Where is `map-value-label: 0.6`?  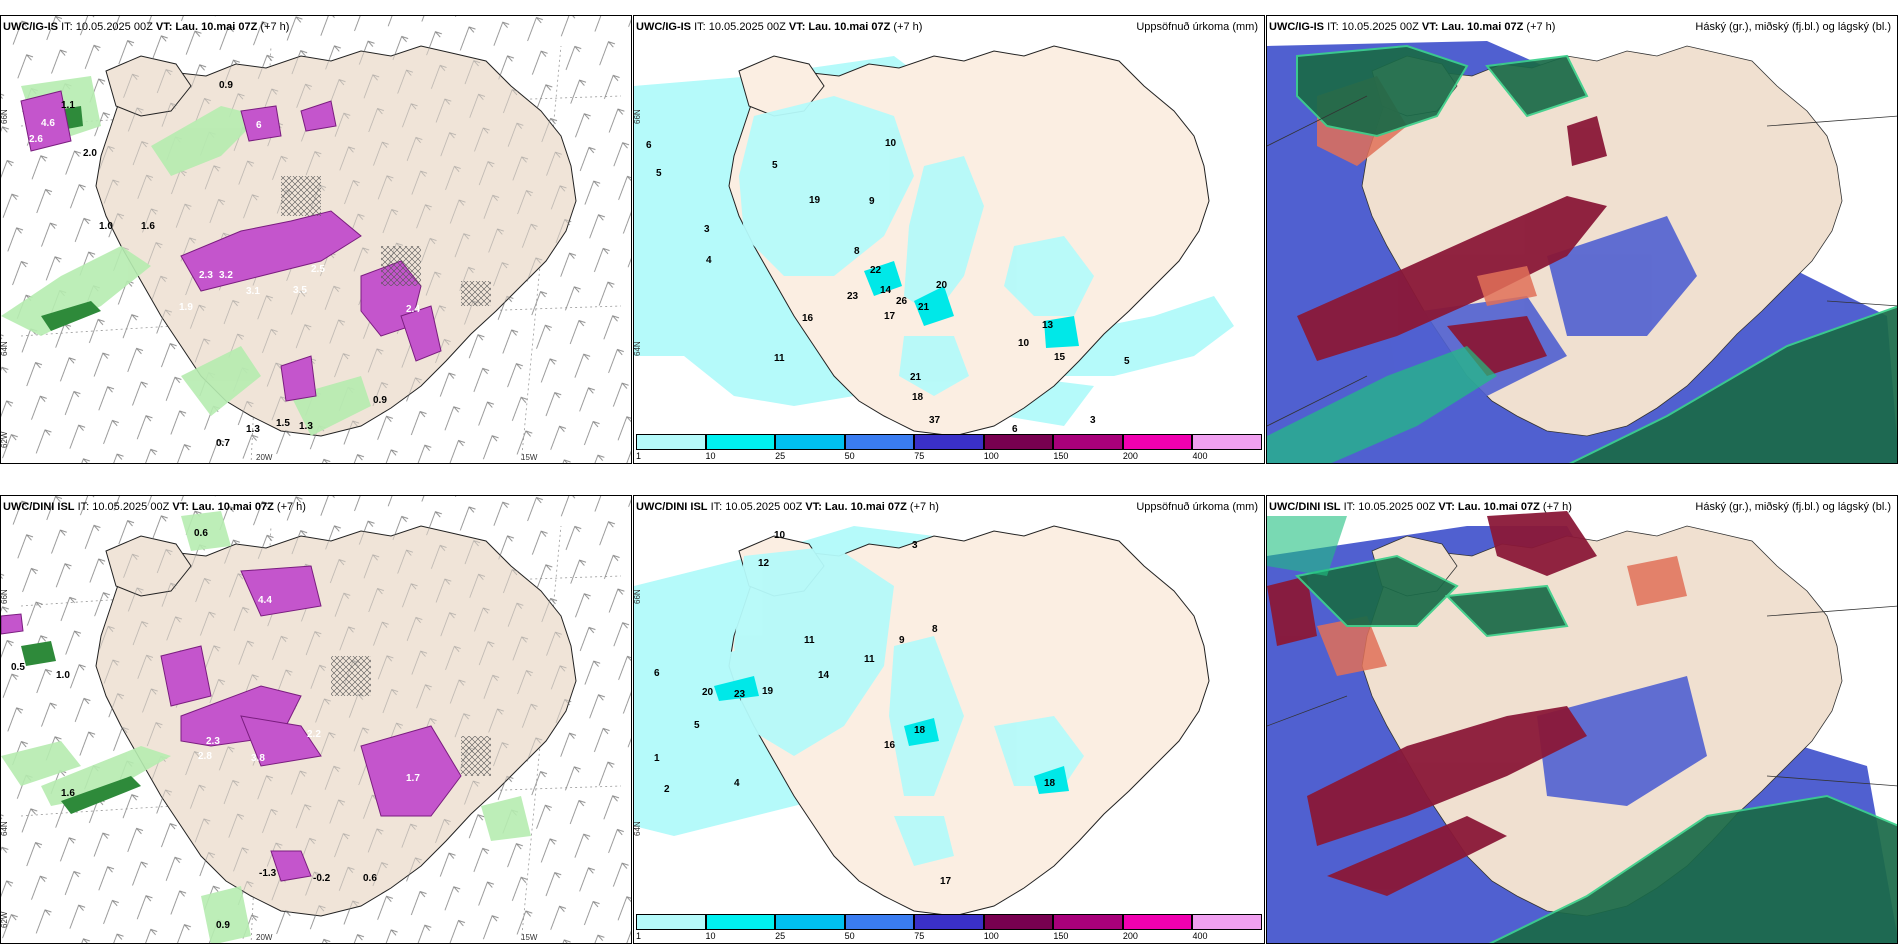
map-value-label: 0.6 is located at coordinates (201, 533).